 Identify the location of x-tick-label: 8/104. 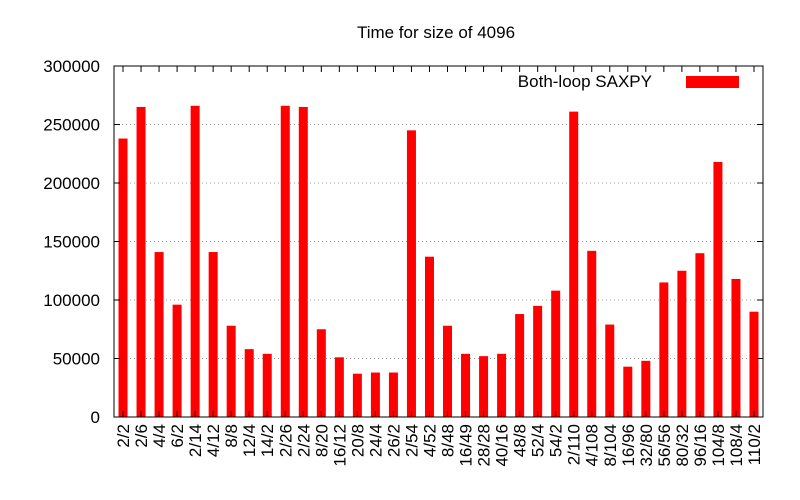
(610, 445).